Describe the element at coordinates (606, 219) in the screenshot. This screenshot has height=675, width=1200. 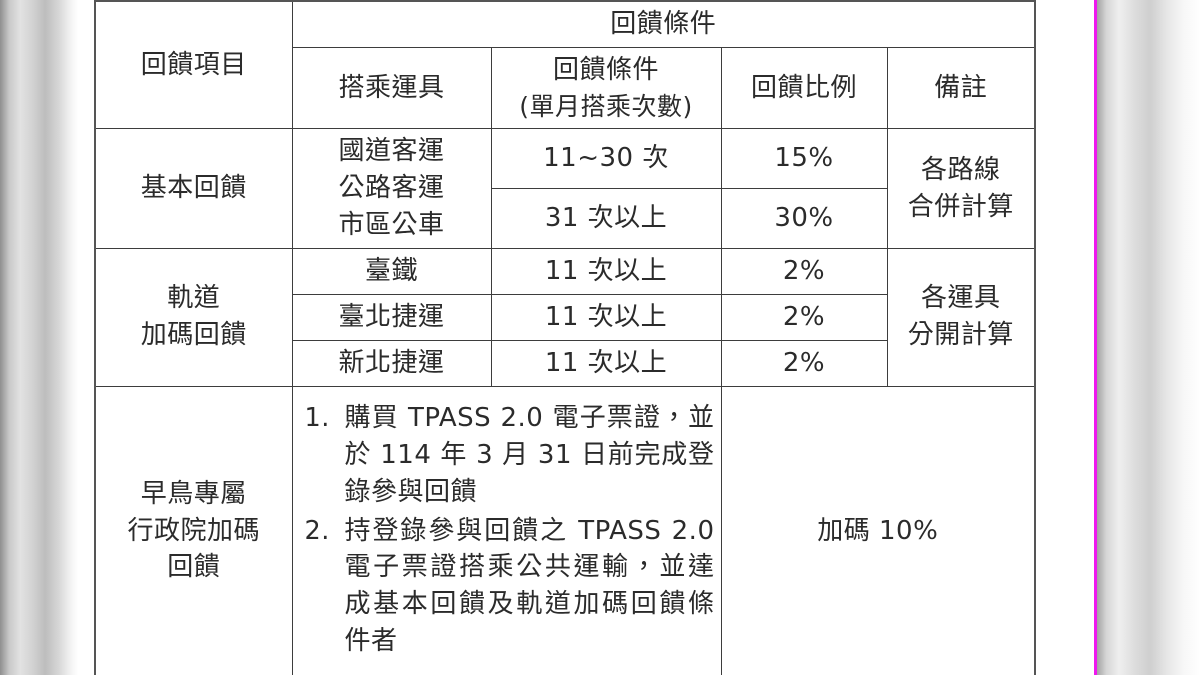
I see `row-condition: 31 次以上` at that location.